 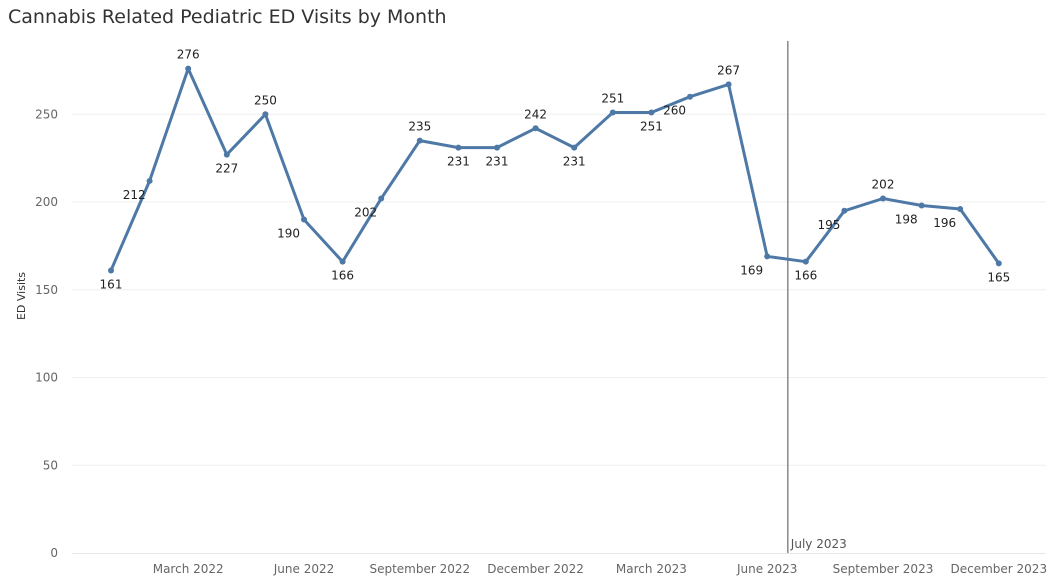 What do you see at coordinates (767, 569) in the screenshot?
I see `x-tick-label: June 2023` at bounding box center [767, 569].